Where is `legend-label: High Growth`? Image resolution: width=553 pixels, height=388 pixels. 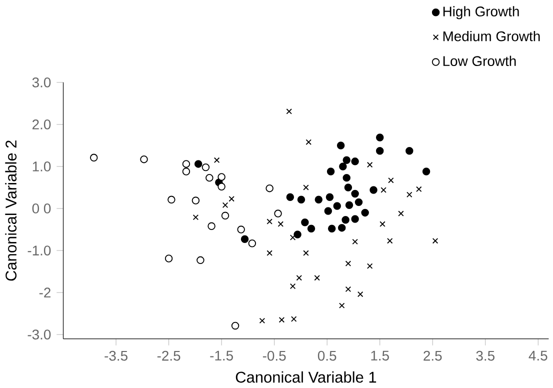 legend-label: High Growth is located at coordinates (481, 13).